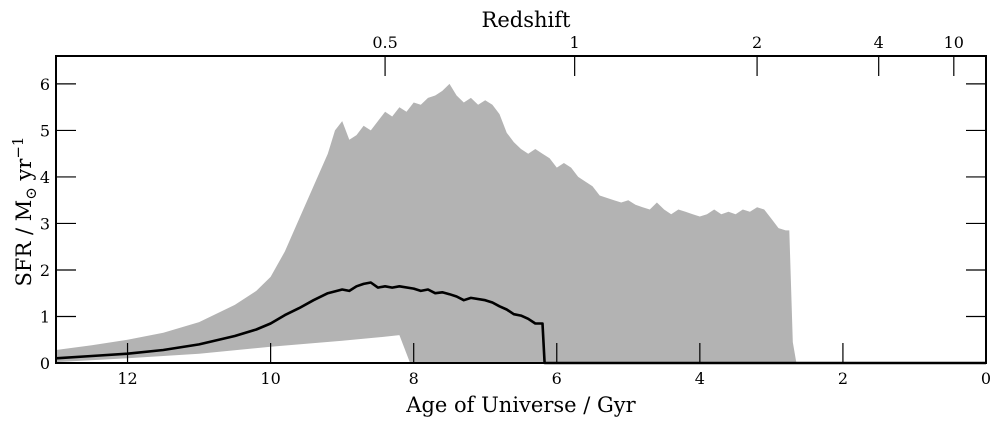 The image size is (1001, 427). Describe the element at coordinates (45, 177) in the screenshot. I see `y-tick-label: 4` at that location.